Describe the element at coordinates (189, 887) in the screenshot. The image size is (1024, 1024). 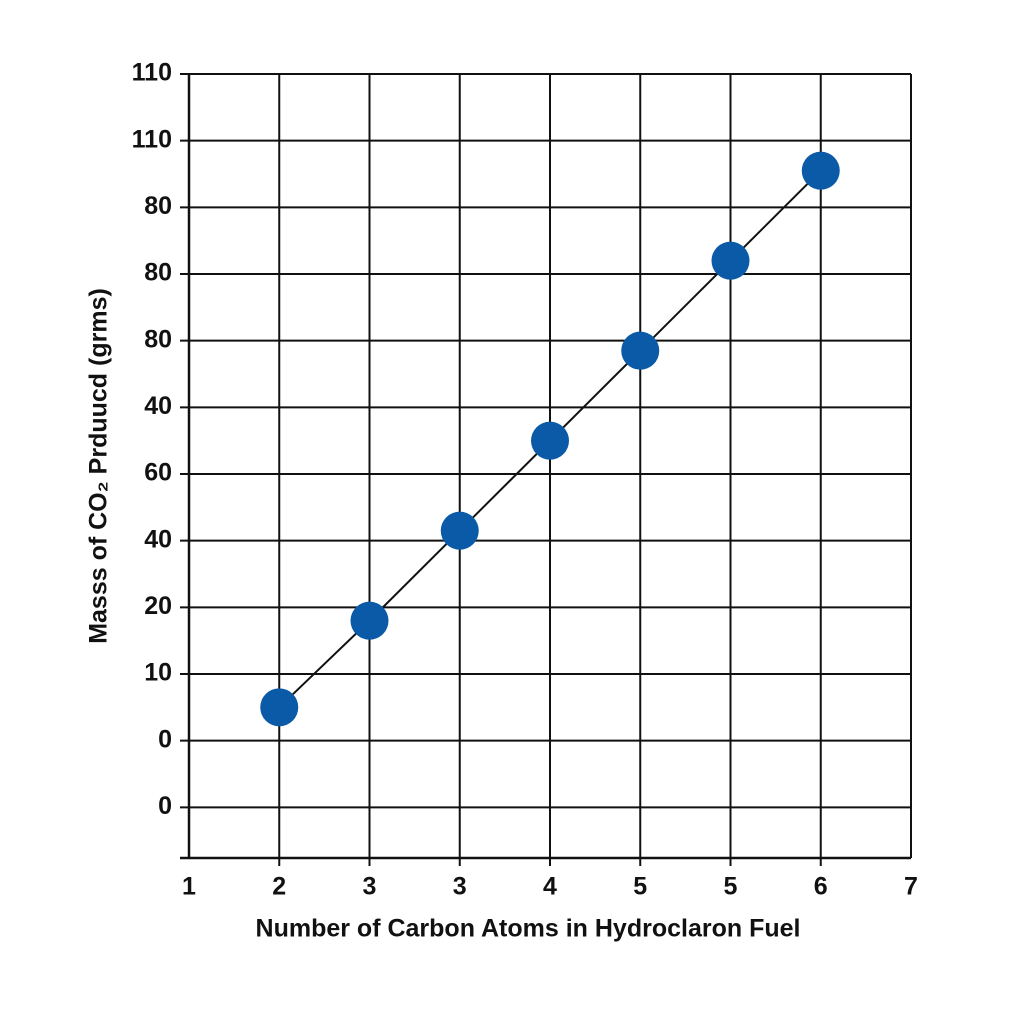
I see `x-tick-label: 1` at that location.